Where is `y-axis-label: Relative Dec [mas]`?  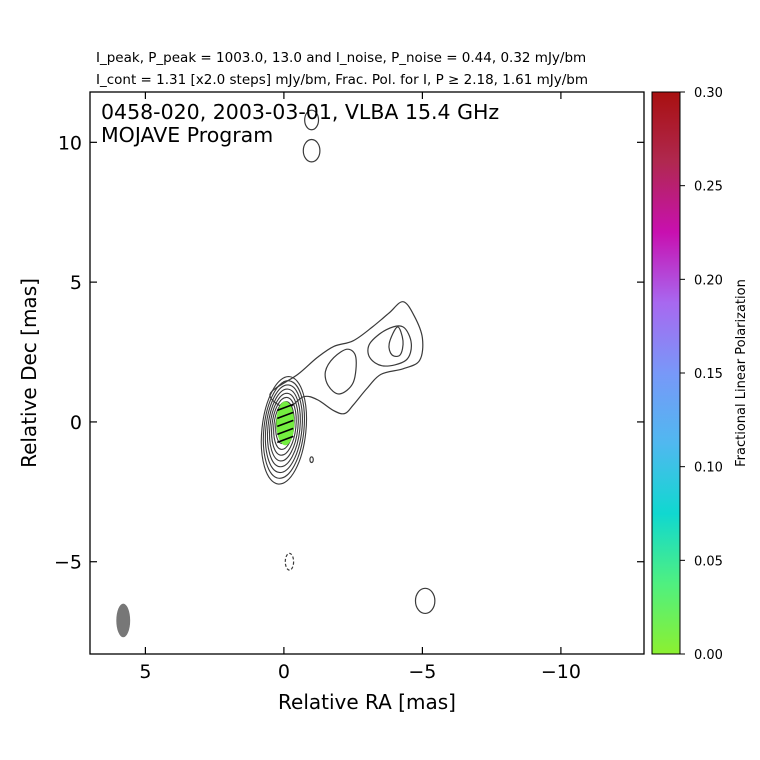 y-axis-label: Relative Dec [mas] is located at coordinates (29, 373).